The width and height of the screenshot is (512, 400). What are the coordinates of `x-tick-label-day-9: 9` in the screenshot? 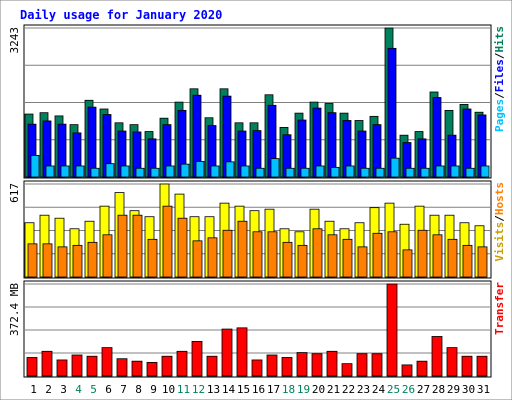 It's located at (153, 389).